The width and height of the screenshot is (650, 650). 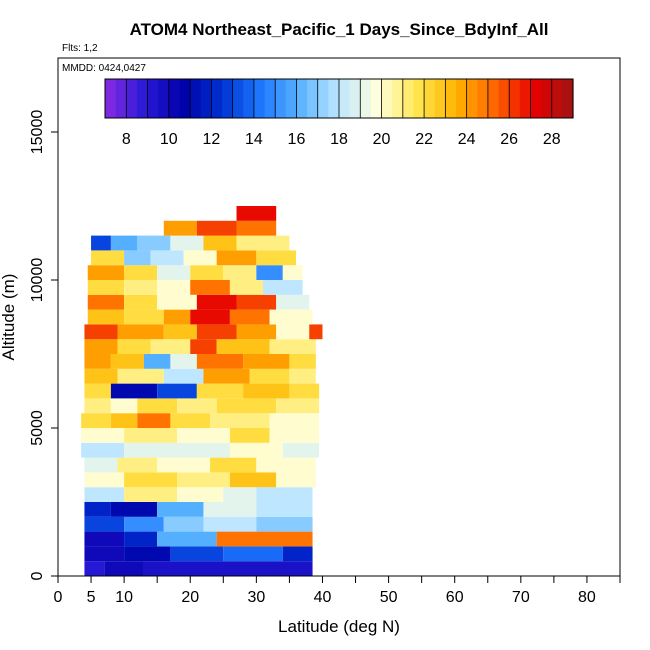 What do you see at coordinates (323, 597) in the screenshot?
I see `x-tick-label: 40` at bounding box center [323, 597].